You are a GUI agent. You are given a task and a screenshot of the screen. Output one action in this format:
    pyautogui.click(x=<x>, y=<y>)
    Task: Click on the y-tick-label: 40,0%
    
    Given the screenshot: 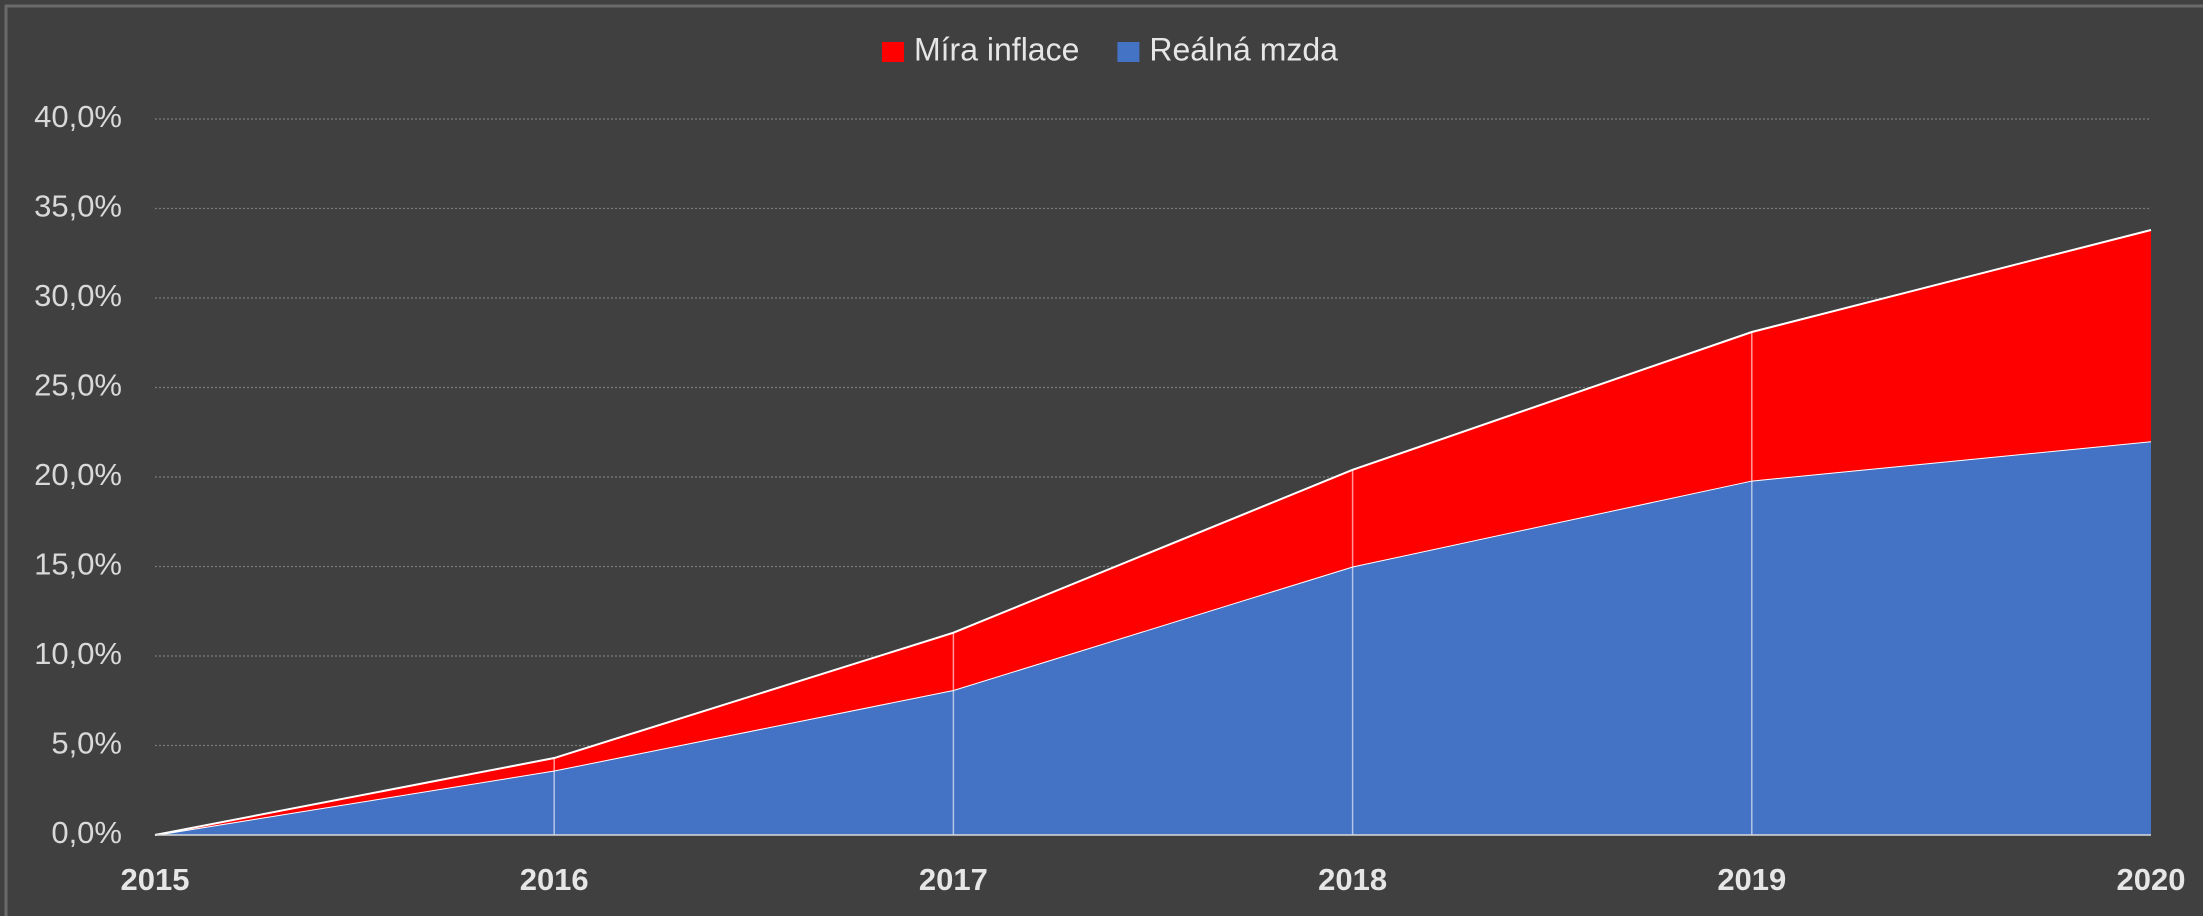 What is the action you would take?
    pyautogui.click(x=78, y=116)
    